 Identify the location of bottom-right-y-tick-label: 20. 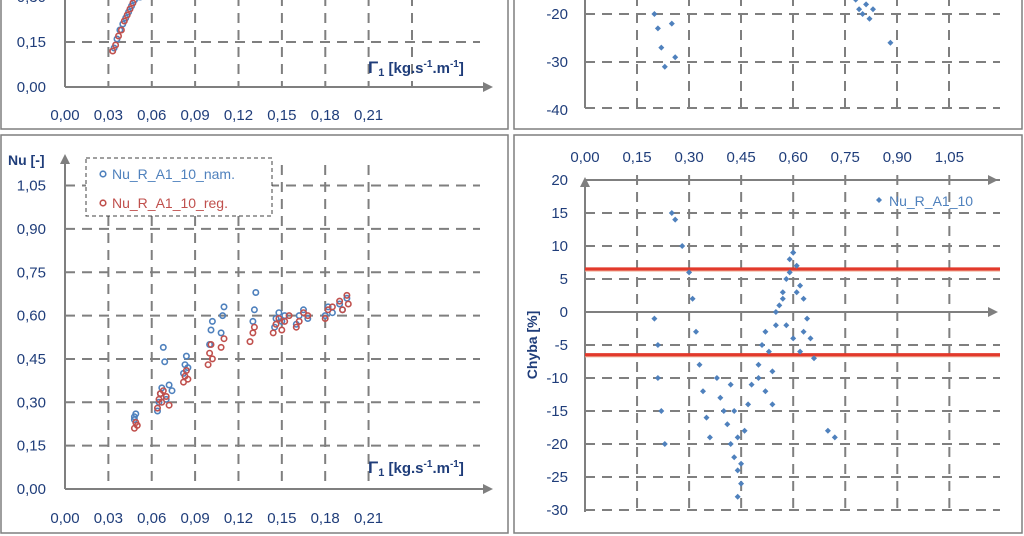
(559, 180).